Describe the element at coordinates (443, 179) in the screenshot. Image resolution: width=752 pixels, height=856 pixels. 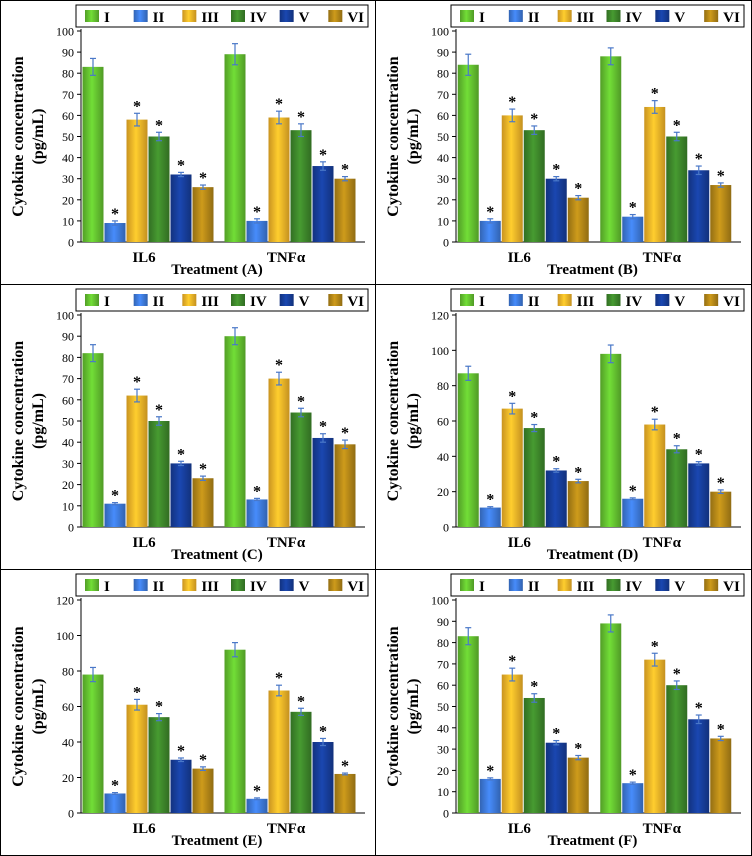
I see `y-tick-label: 30` at that location.